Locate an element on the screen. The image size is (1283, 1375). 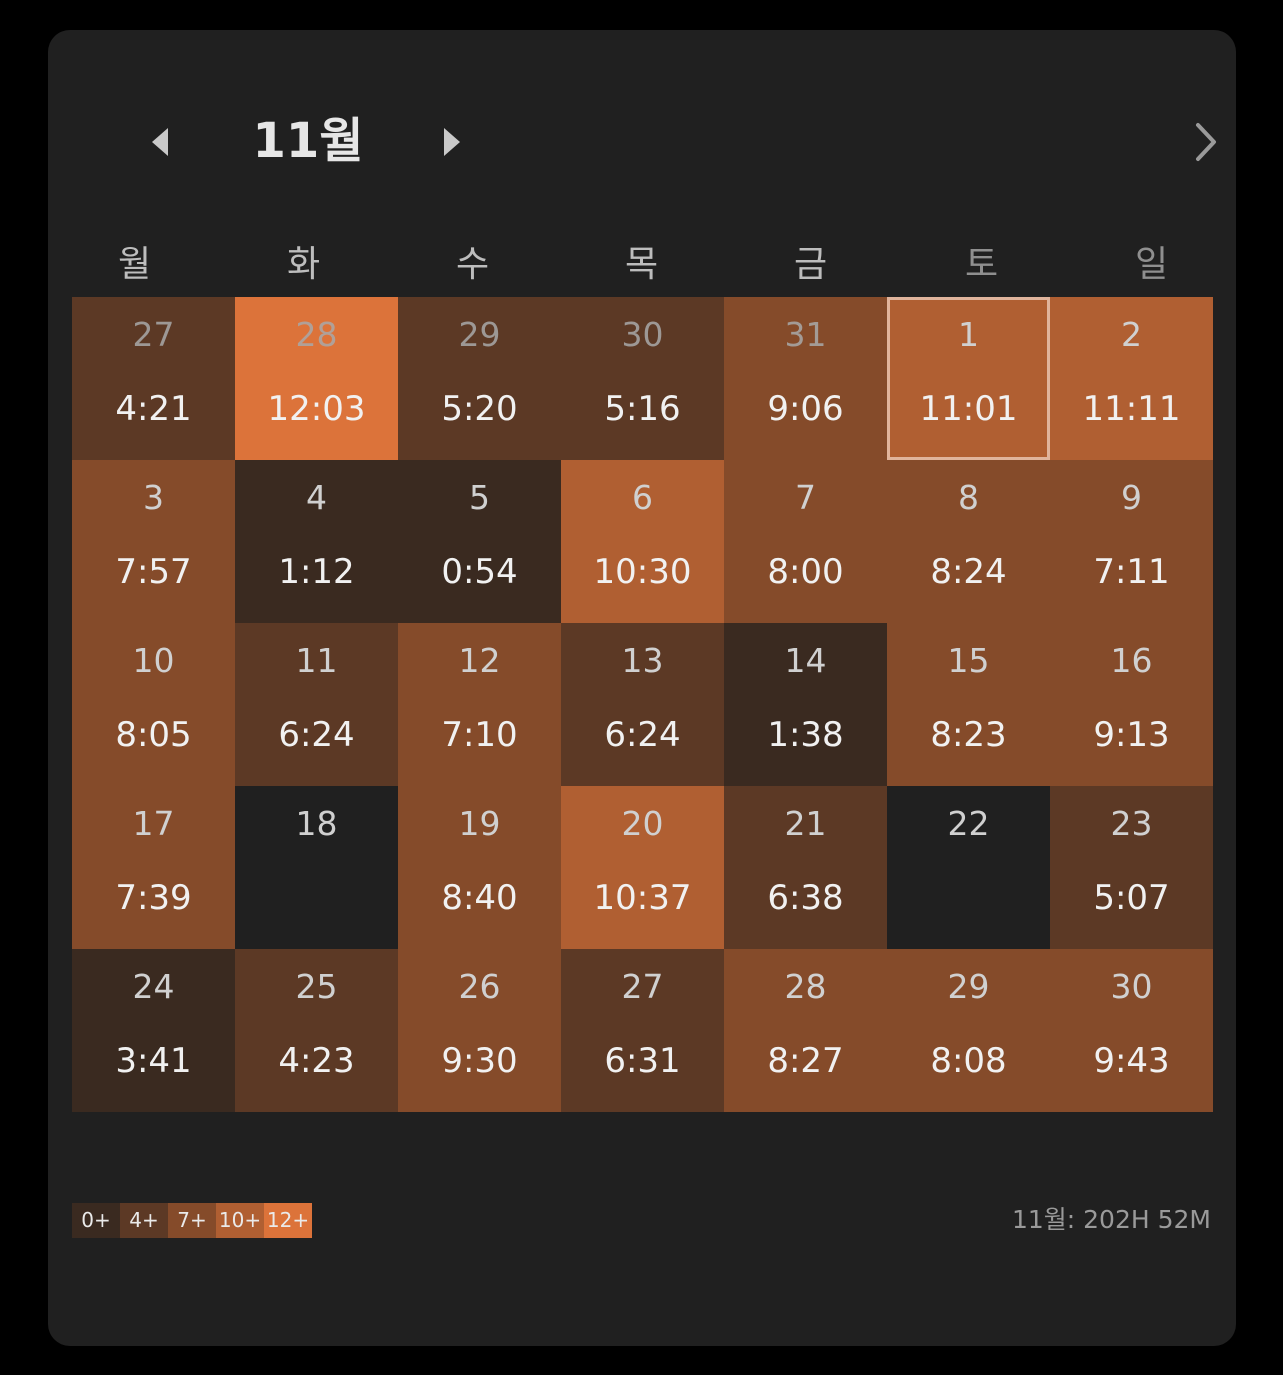
day-cell: 1 11:01 is located at coordinates (968, 378).